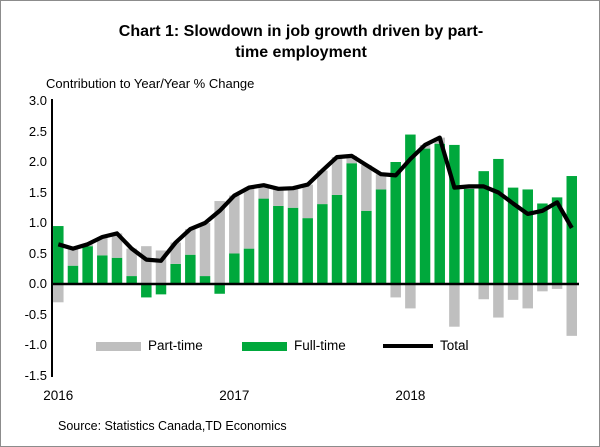 This screenshot has width=600, height=447. I want to click on legend-item-full-time: Full-time, so click(294, 346).